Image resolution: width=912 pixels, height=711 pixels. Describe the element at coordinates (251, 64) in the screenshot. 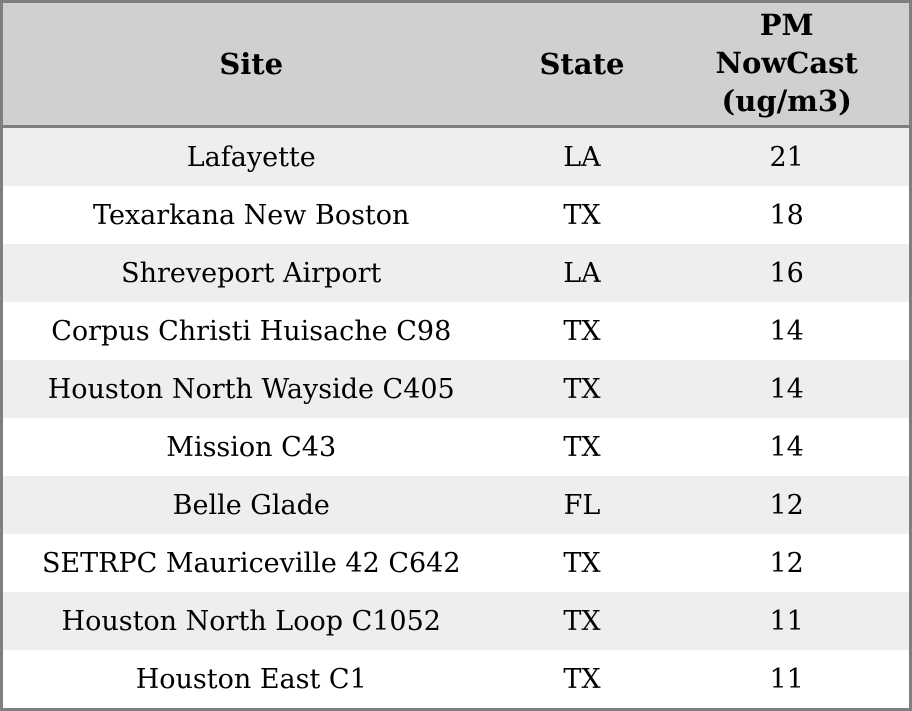

I see `column-header-site: Site` at that location.